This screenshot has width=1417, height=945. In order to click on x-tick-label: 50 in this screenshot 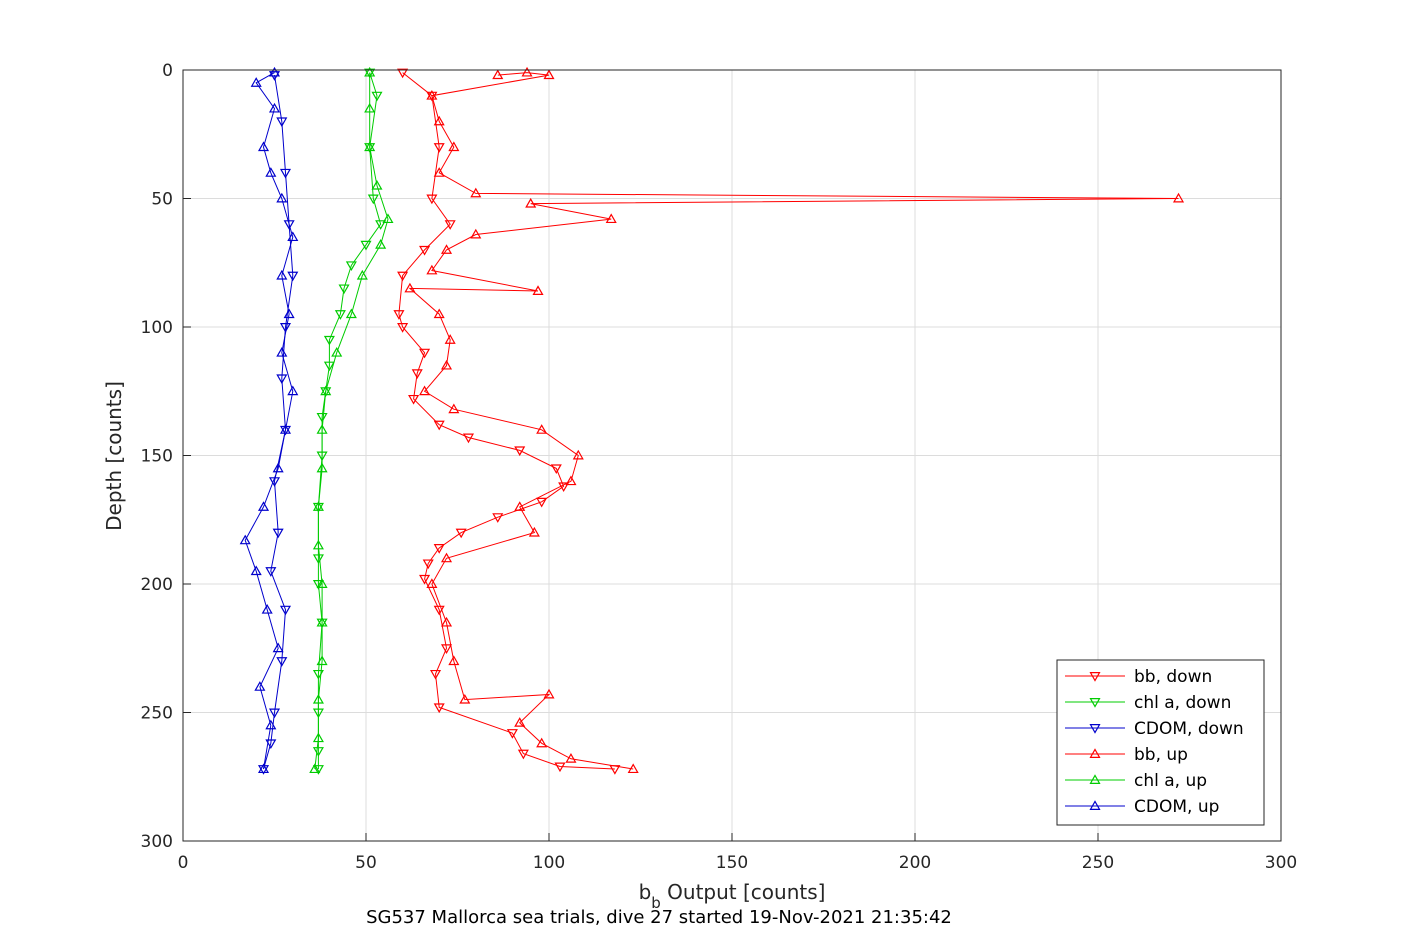, I will do `click(366, 863)`.